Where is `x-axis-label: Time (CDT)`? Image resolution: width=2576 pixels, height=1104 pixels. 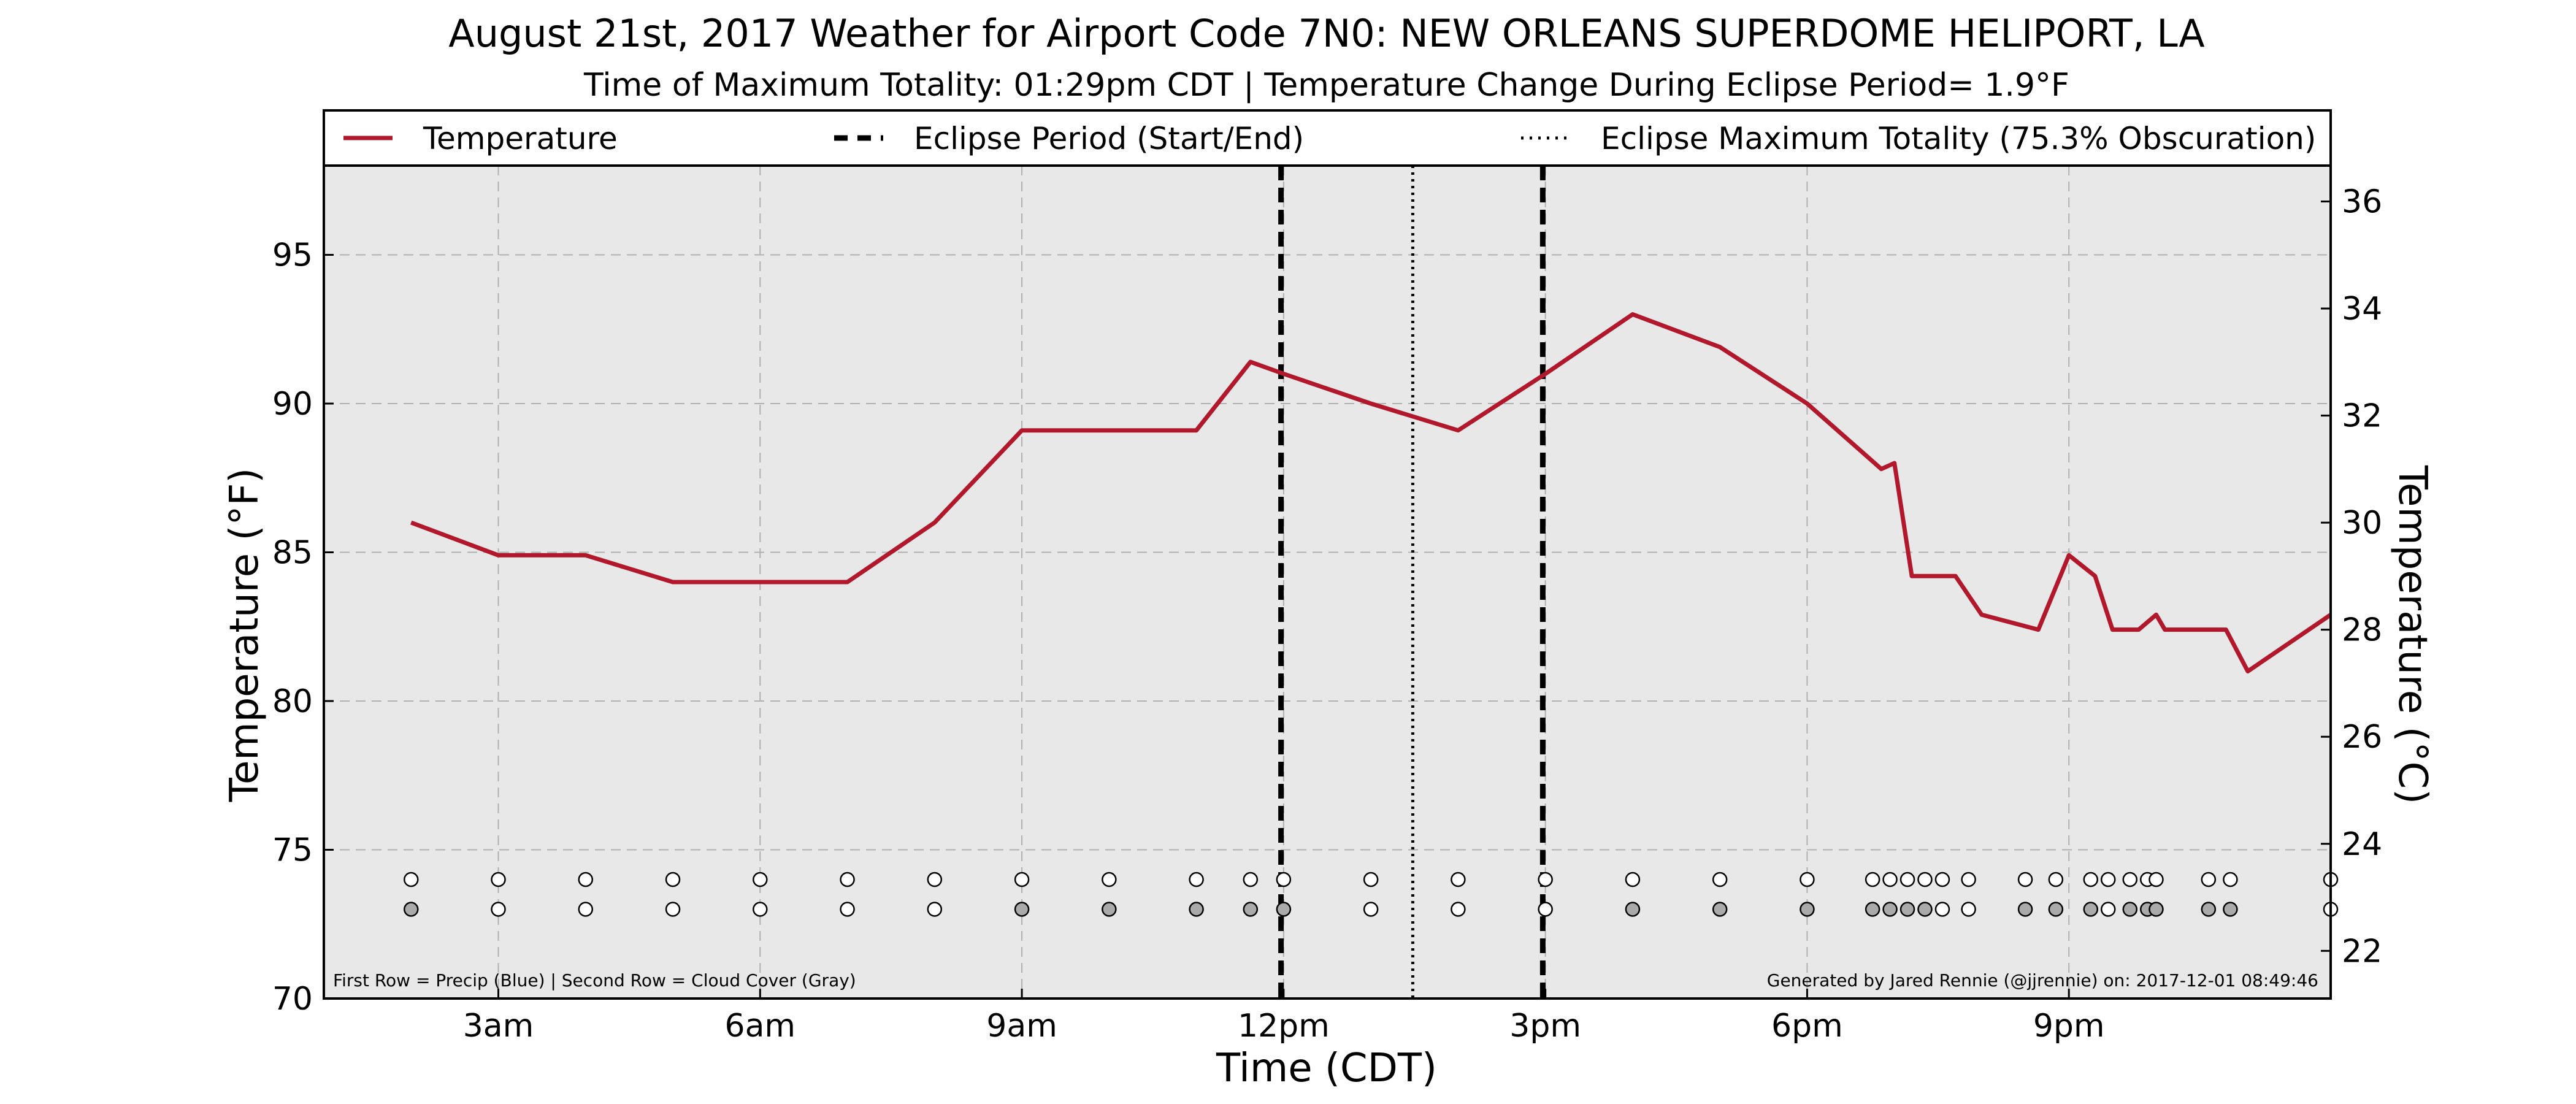 x-axis-label: Time (CDT) is located at coordinates (1326, 1068).